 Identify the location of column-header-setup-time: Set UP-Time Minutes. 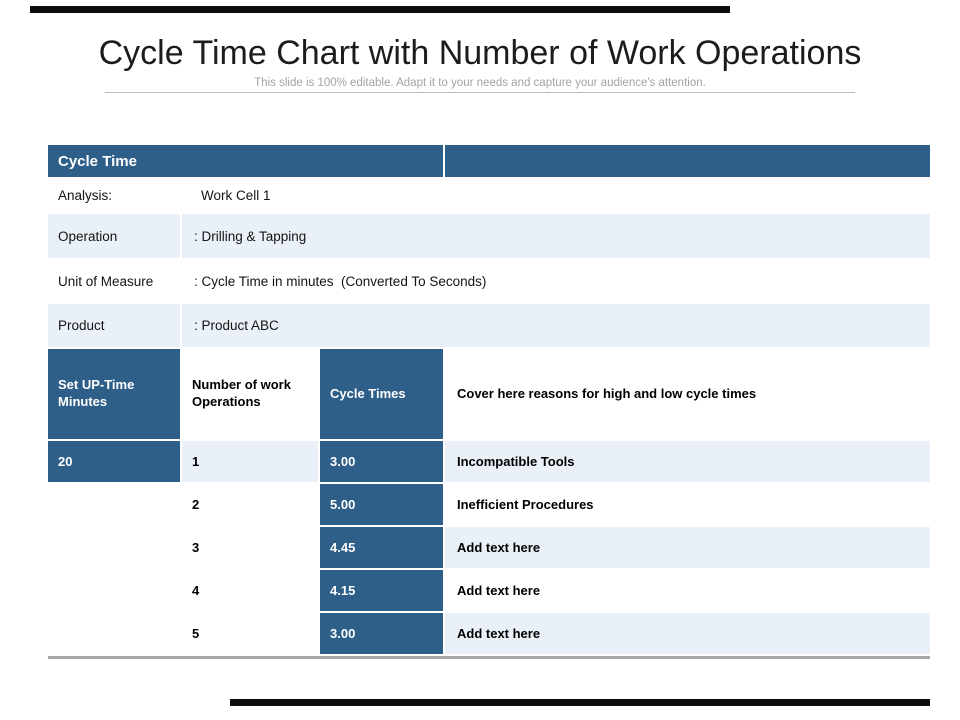
(114, 394).